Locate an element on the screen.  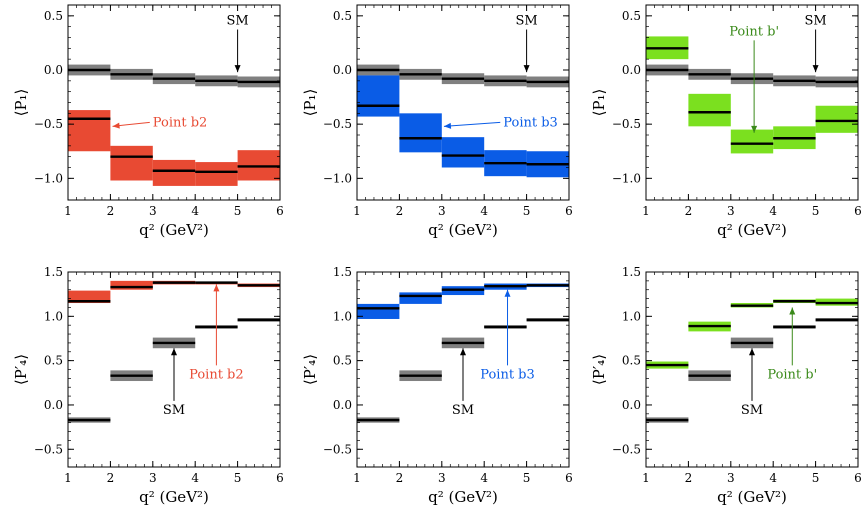
annotation-point: Point b2 is located at coordinates (216, 333).